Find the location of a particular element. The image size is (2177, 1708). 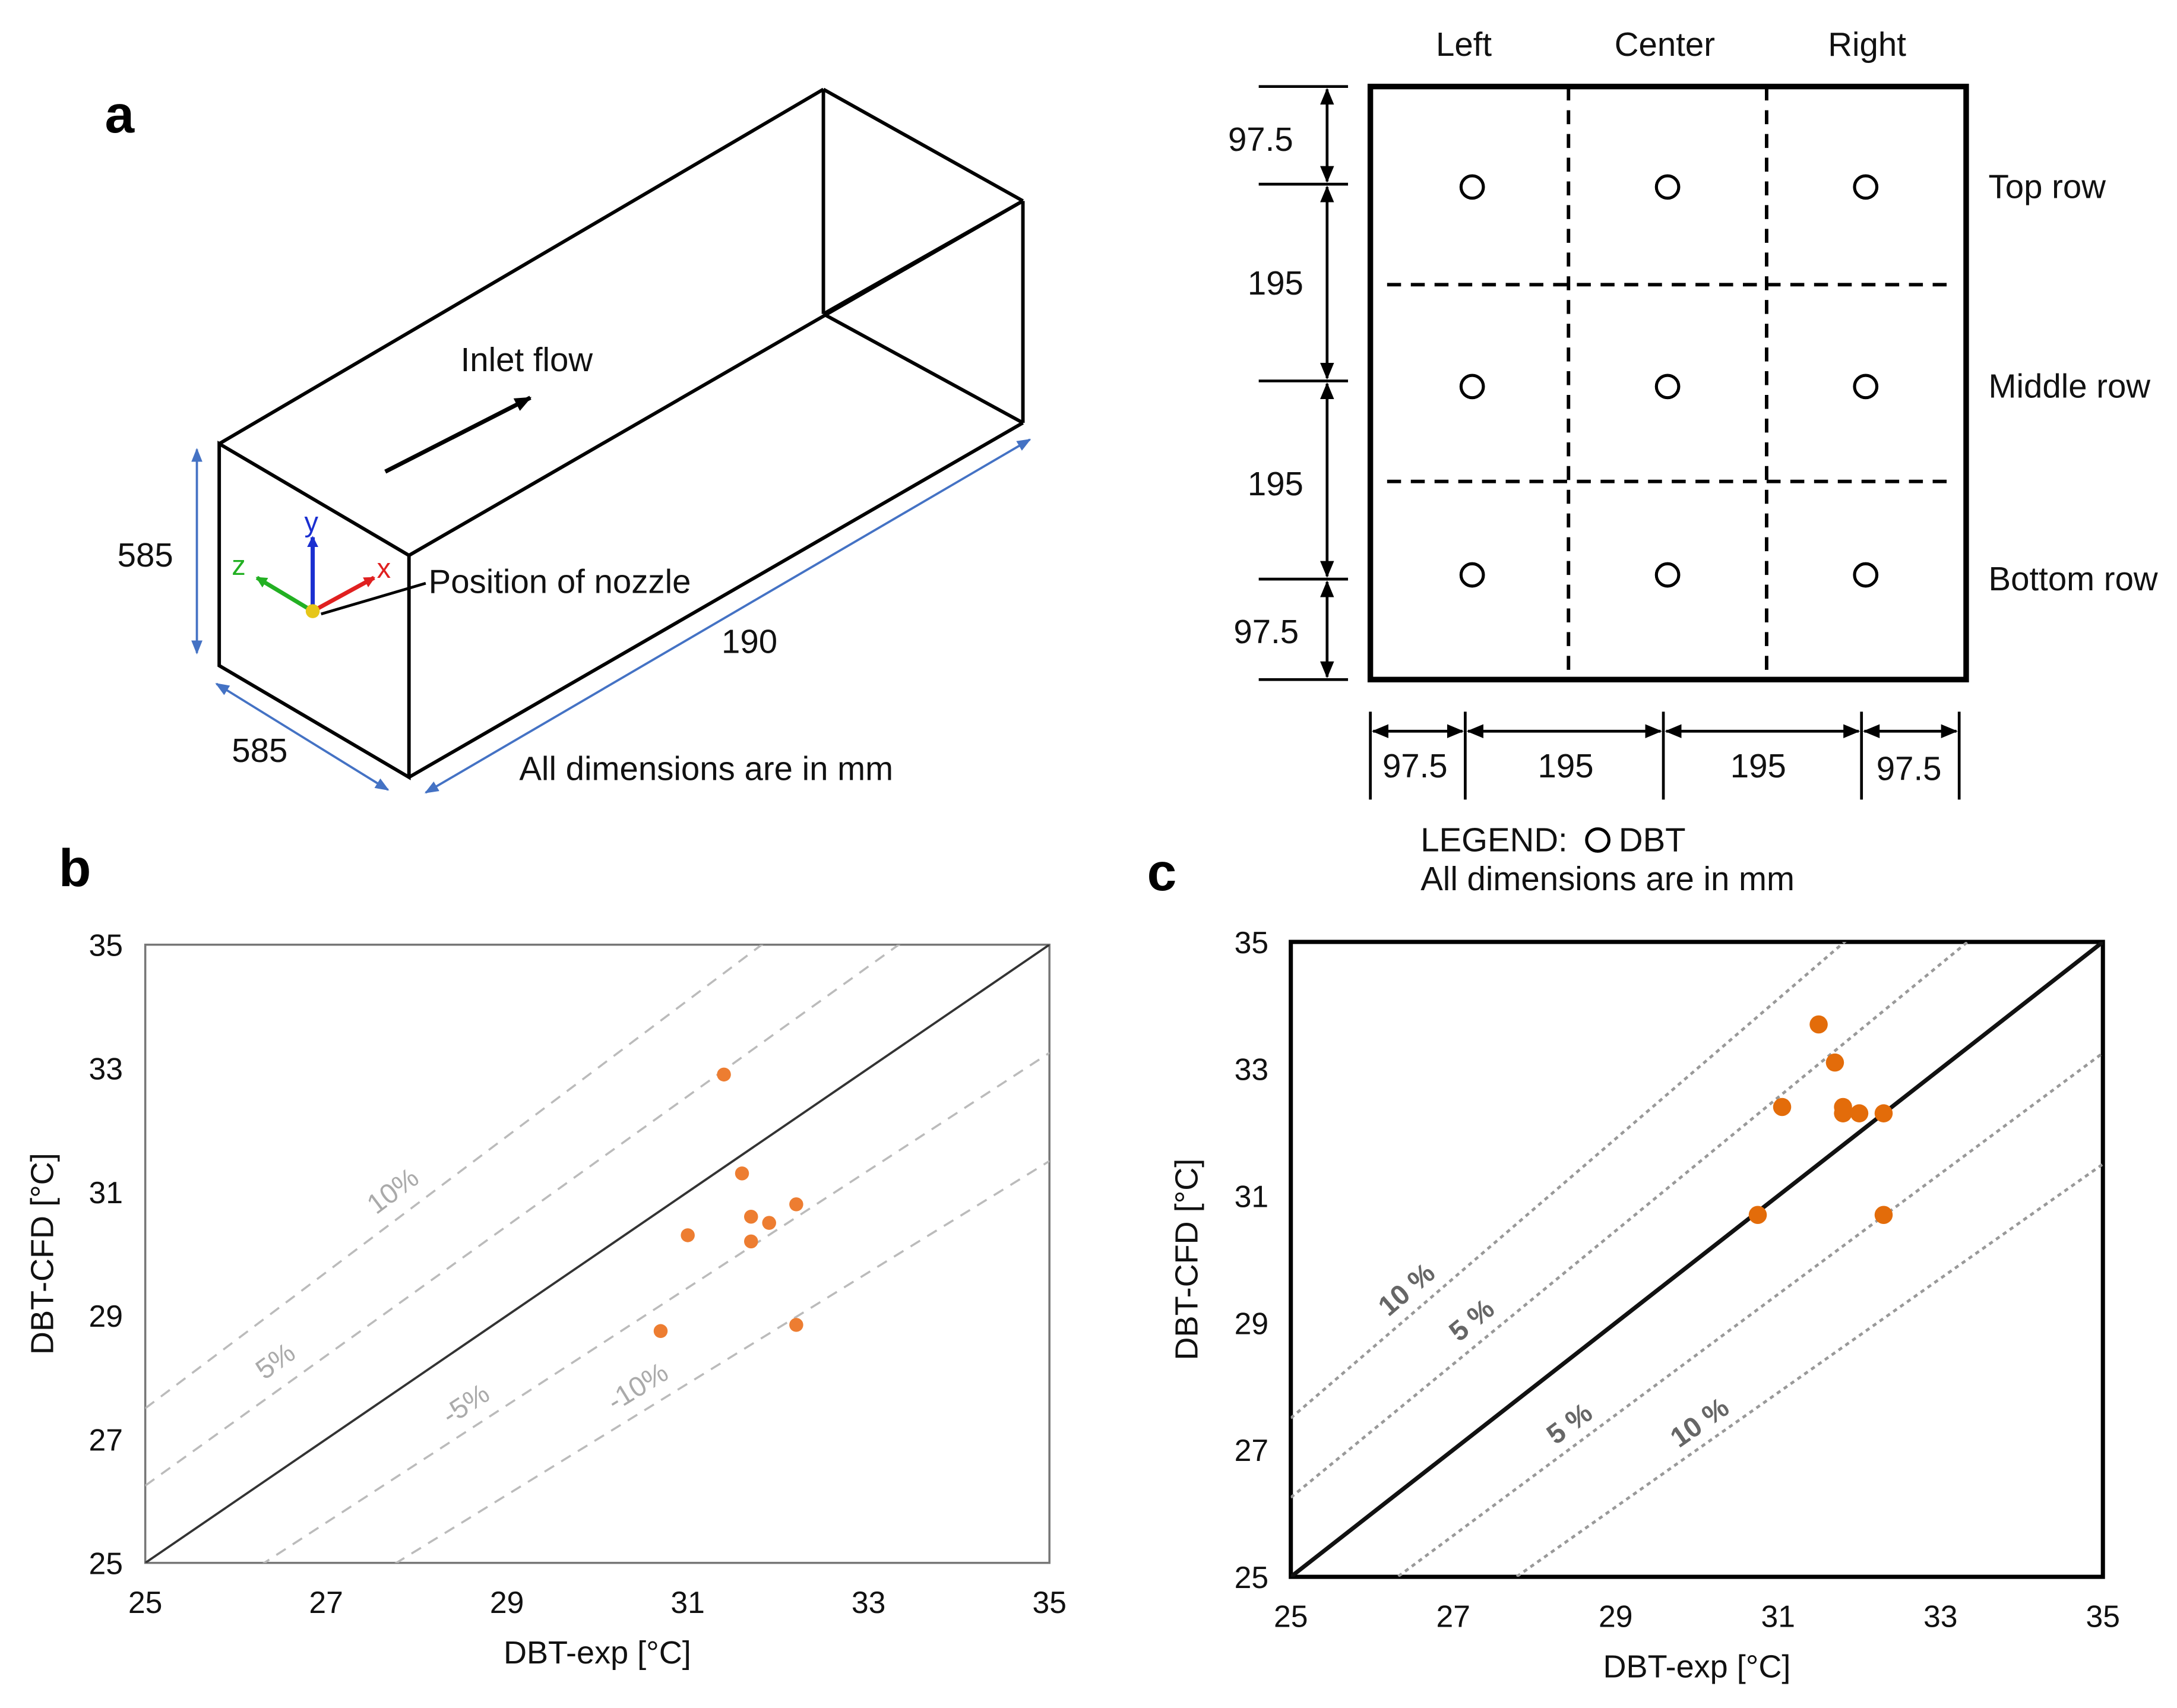

column-center-label: Center is located at coordinates (1665, 44).